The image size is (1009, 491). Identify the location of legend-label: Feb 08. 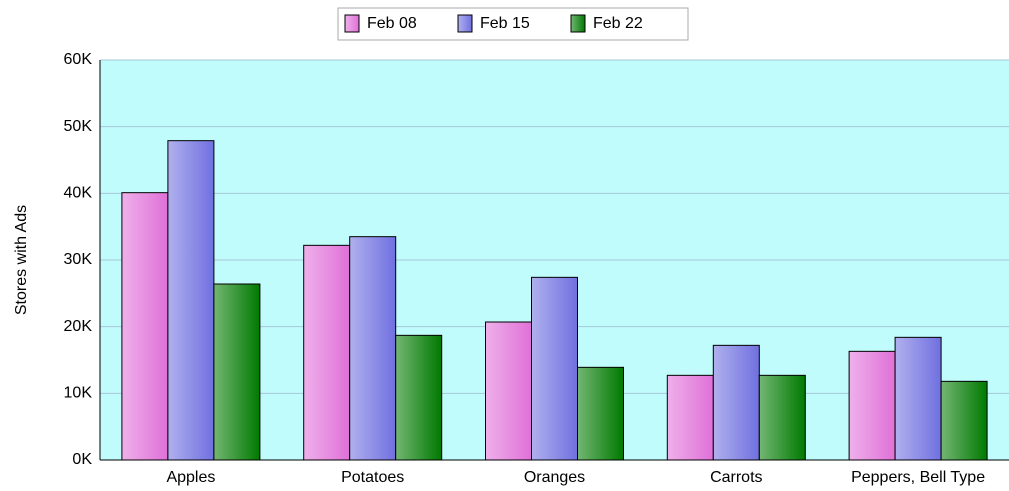
(392, 23).